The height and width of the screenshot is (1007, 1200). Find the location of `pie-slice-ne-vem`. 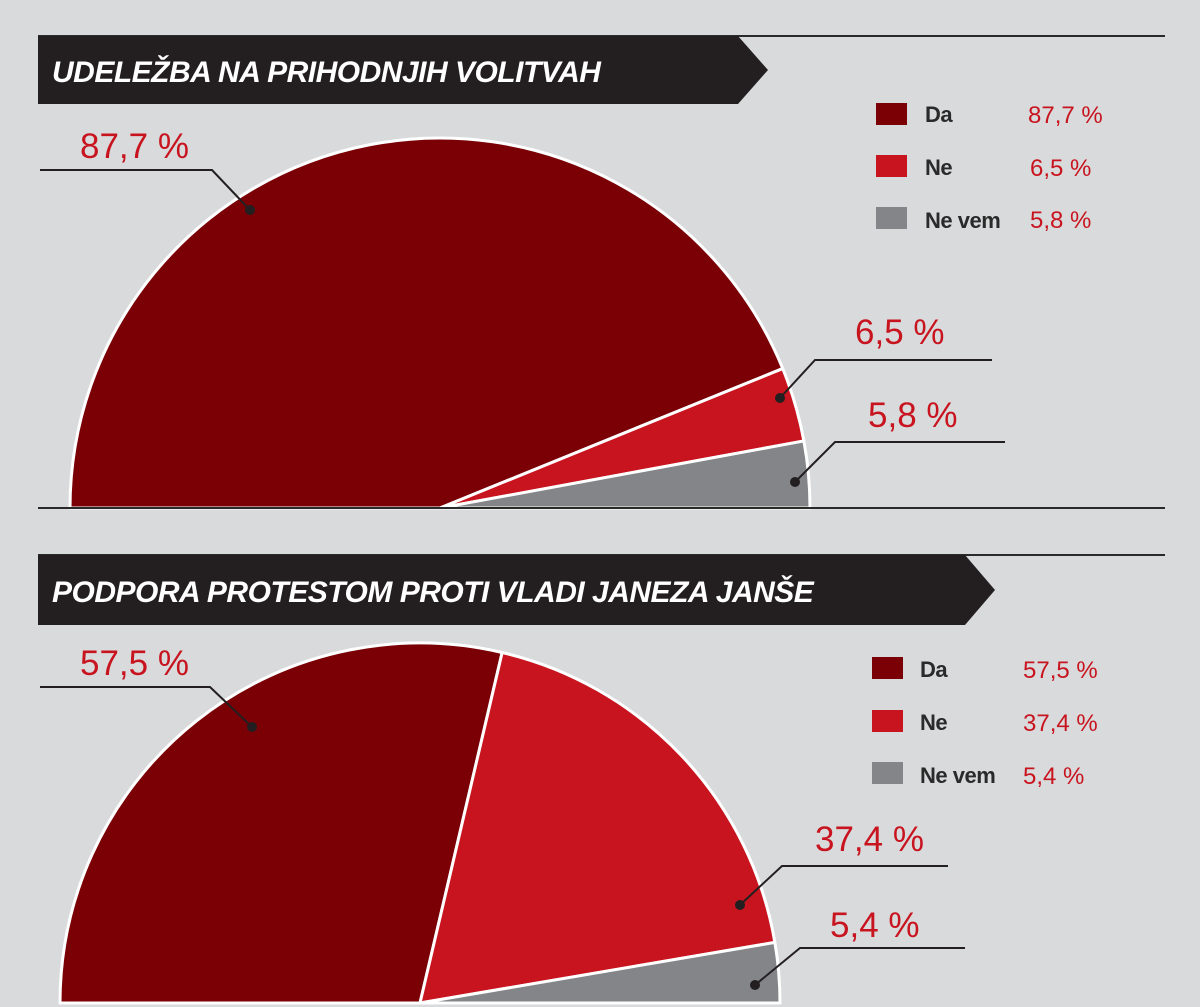

pie-slice-ne-vem is located at coordinates (600, 972).